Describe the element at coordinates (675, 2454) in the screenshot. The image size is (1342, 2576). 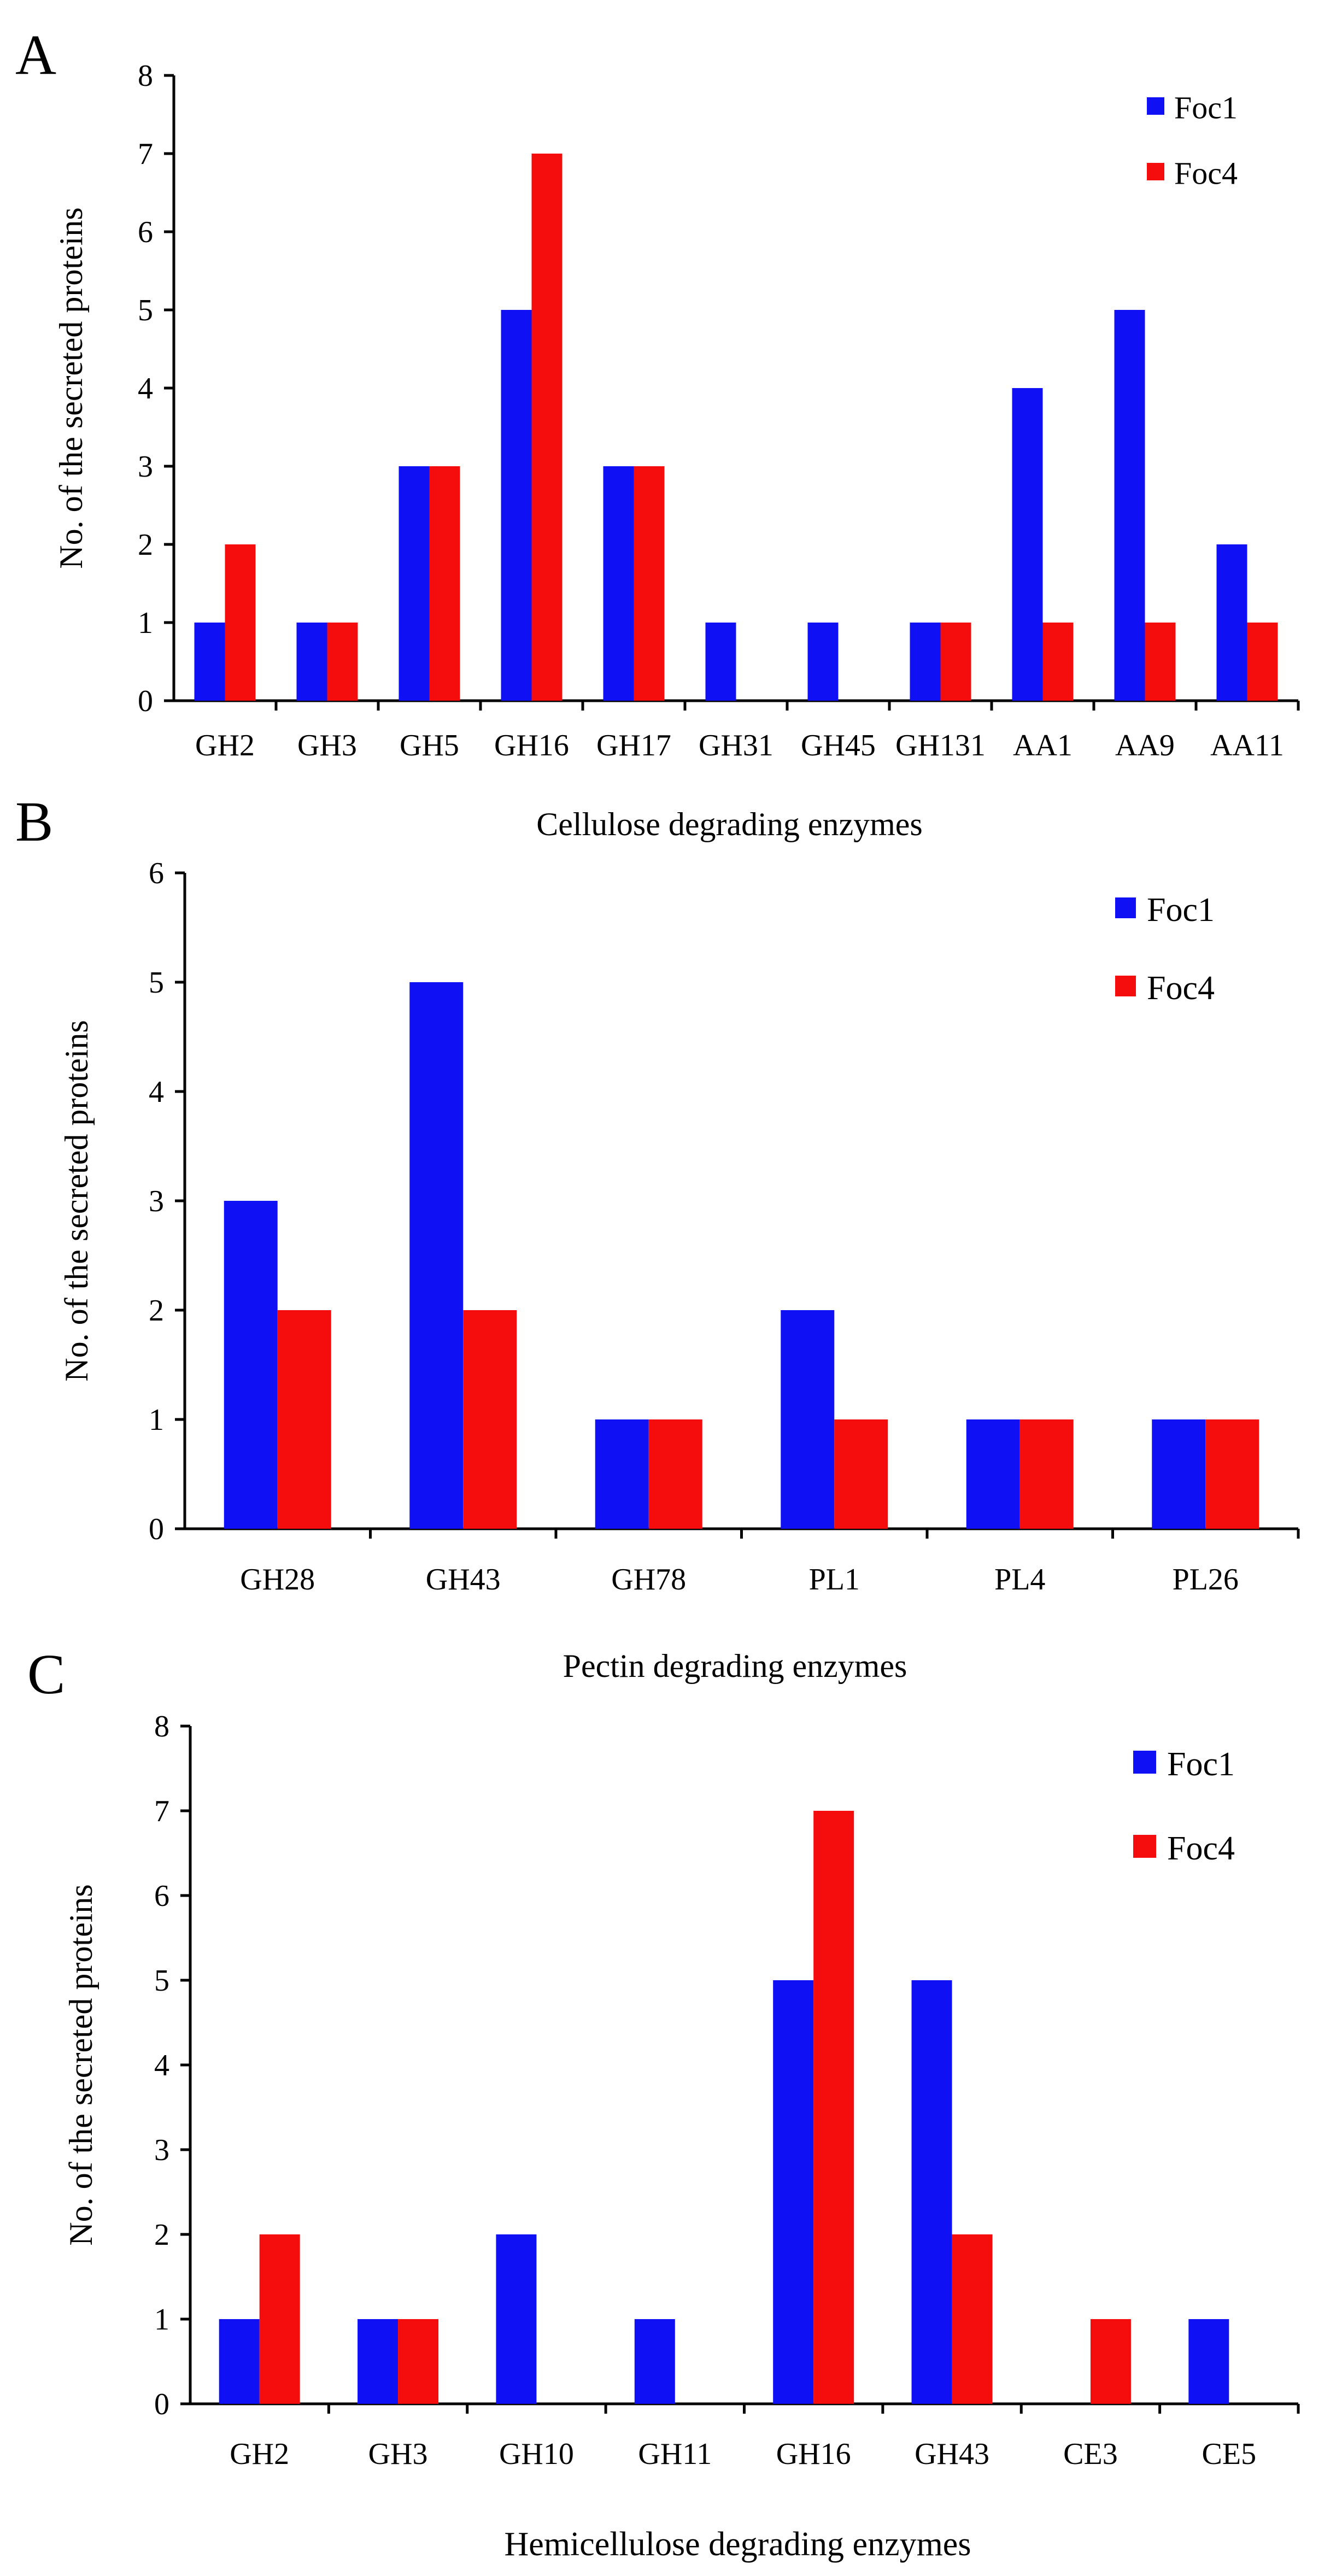
I see `x-category-label: GH11` at that location.